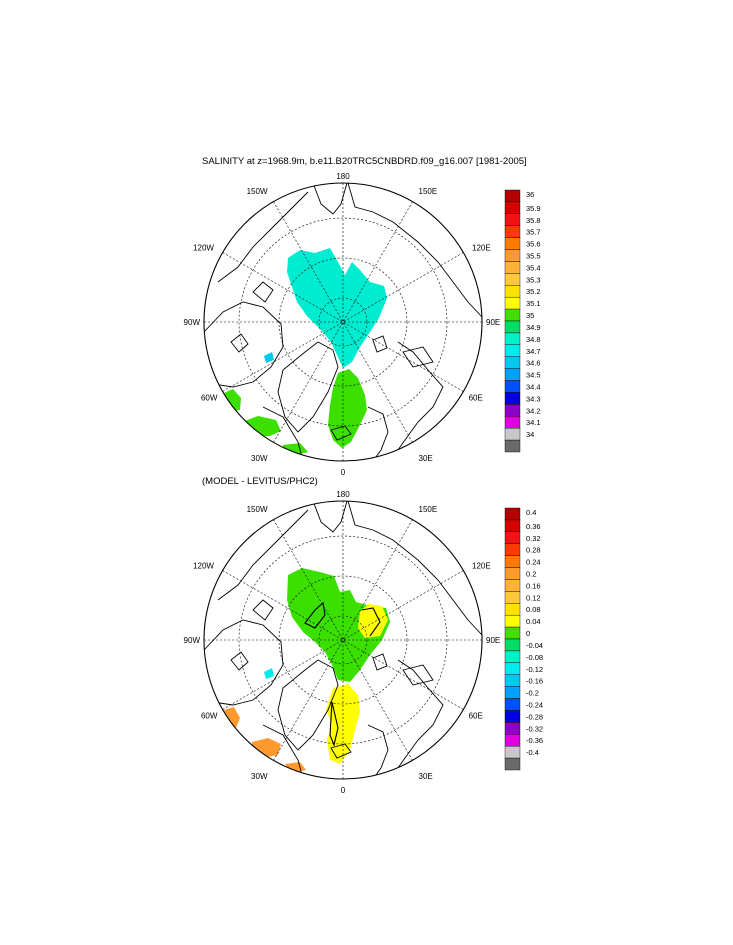 This screenshot has height=945, width=733. Describe the element at coordinates (533, 244) in the screenshot. I see `colorbar-label: 35.6` at that location.